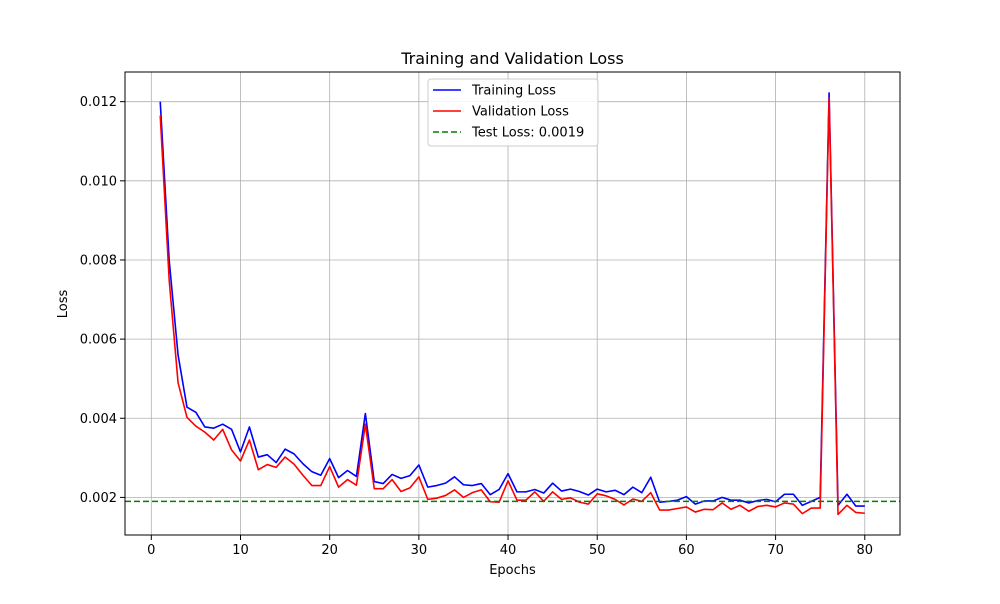 This screenshot has width=1000, height=604. What do you see at coordinates (98, 340) in the screenshot?
I see `y-tick-label: 0.006` at bounding box center [98, 340].